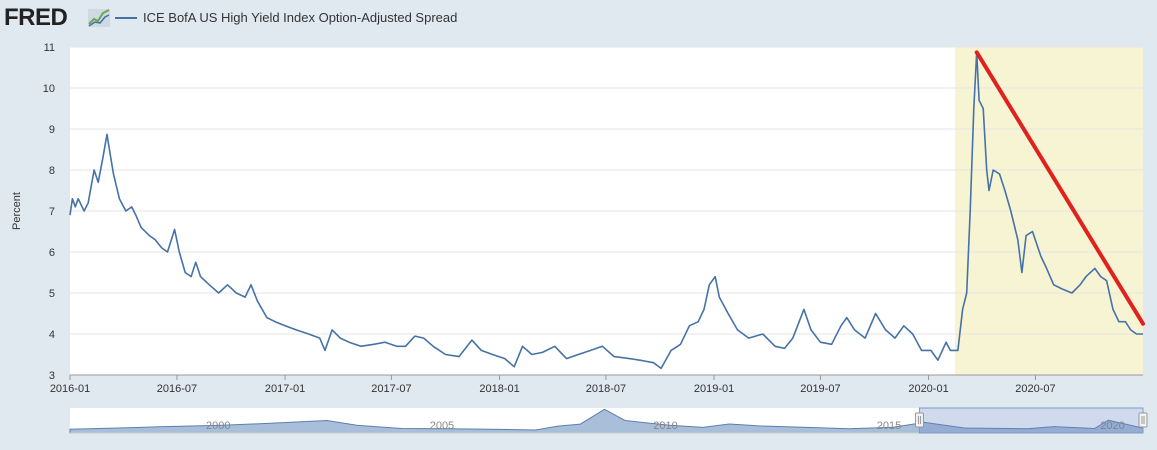  Describe the element at coordinates (1031, 420) in the screenshot. I see `navigator-selection-window` at that location.